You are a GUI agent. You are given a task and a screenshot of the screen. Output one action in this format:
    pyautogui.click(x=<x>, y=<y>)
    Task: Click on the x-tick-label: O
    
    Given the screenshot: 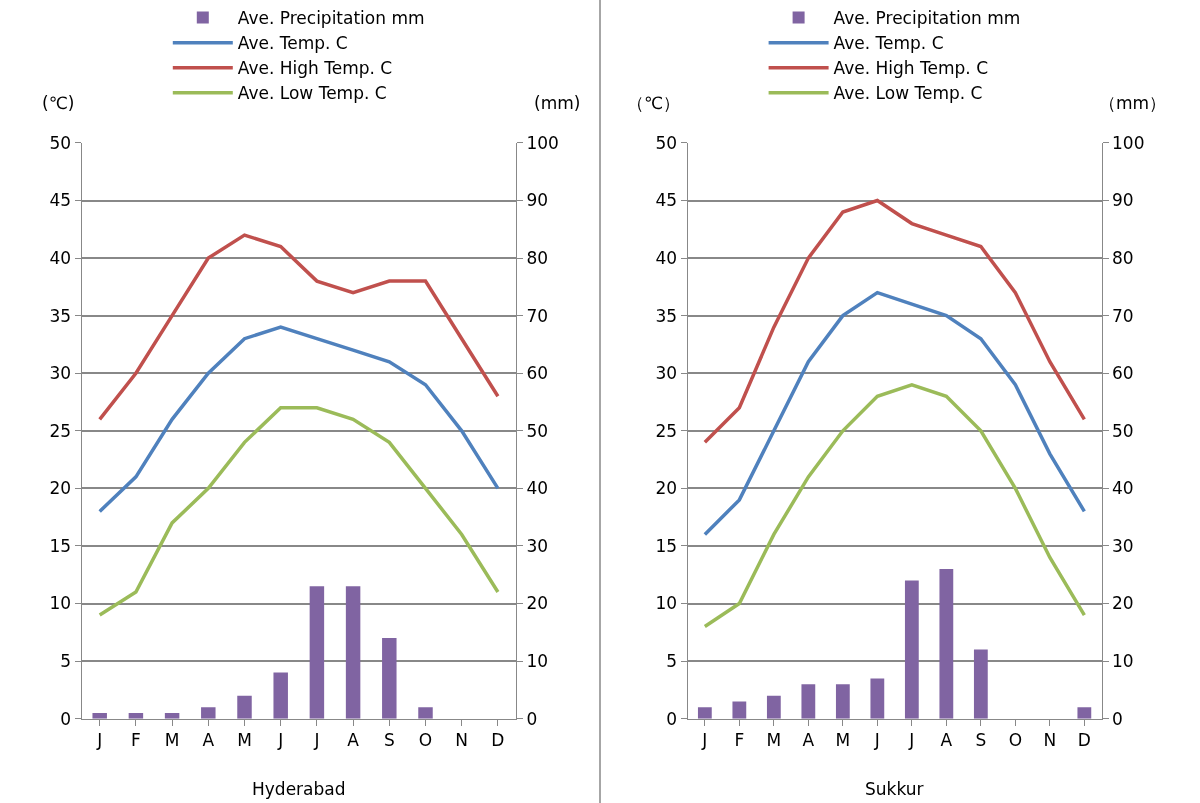 What is the action you would take?
    pyautogui.click(x=425, y=740)
    